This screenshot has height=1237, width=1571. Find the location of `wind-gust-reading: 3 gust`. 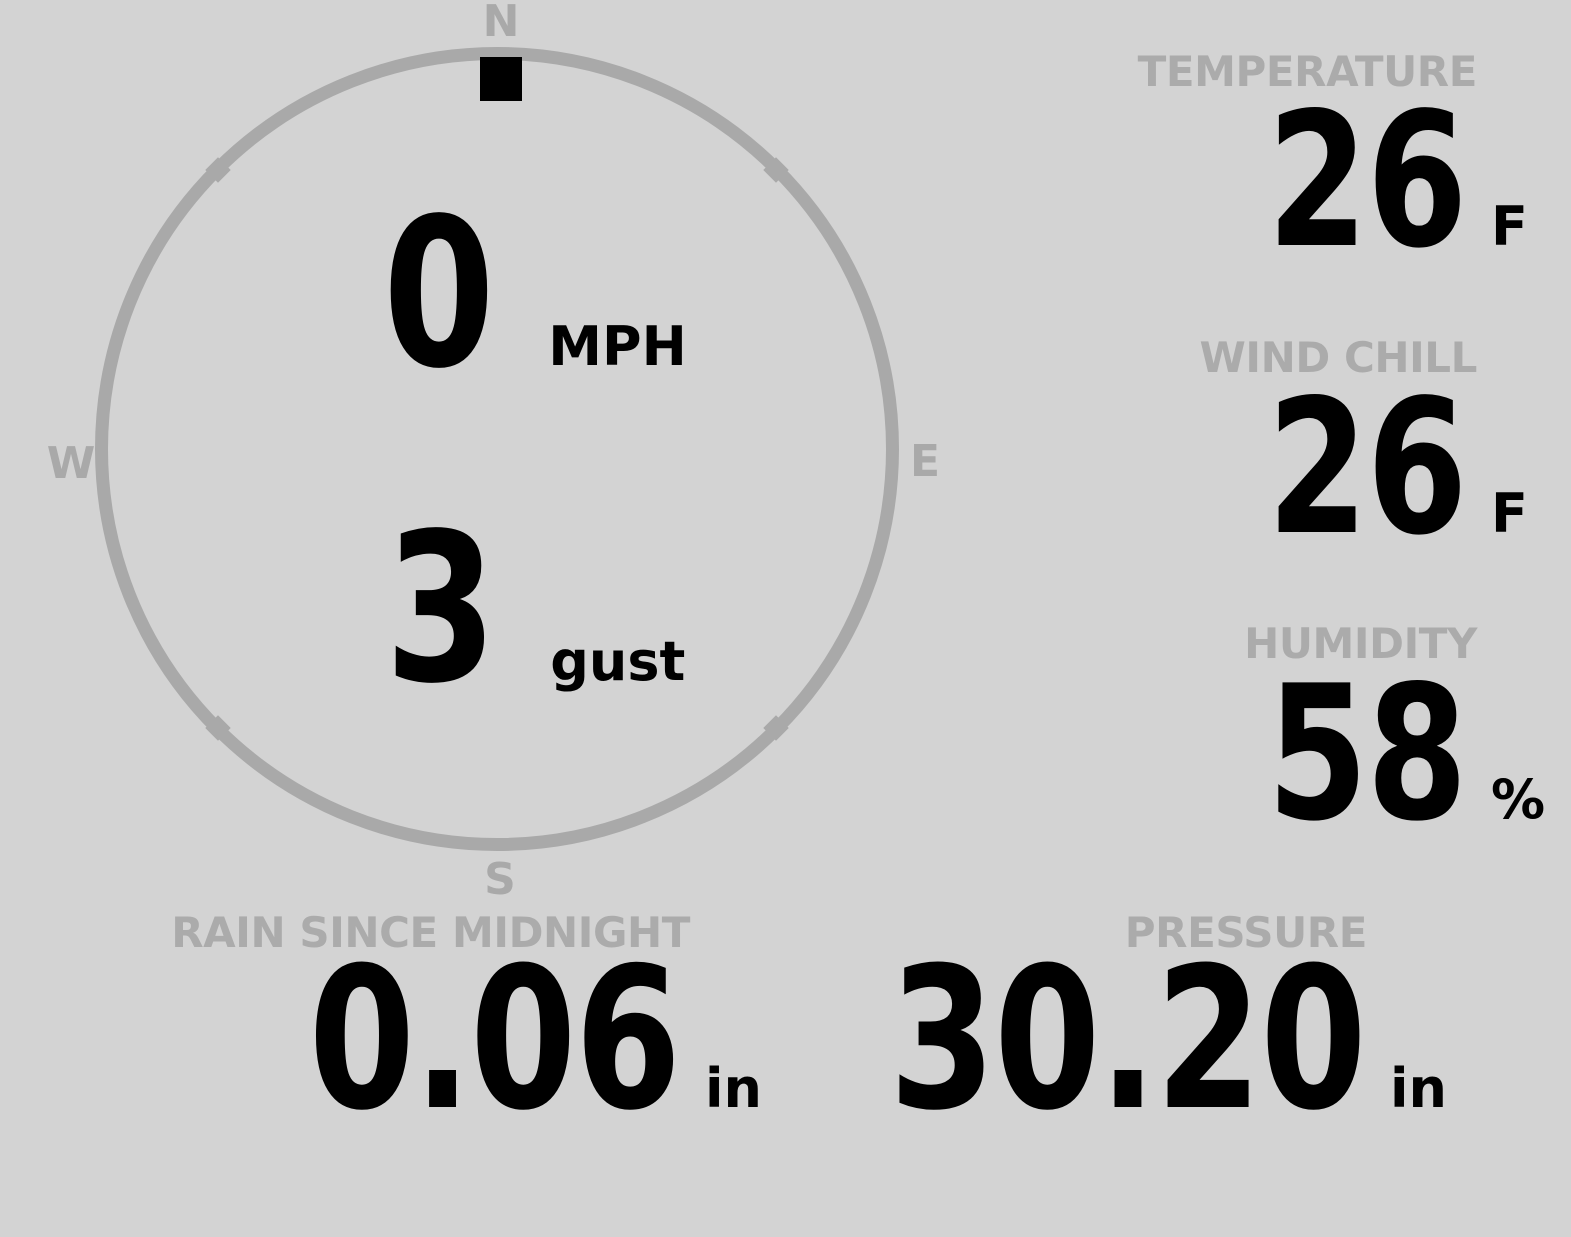

wind-gust-reading: 3 gust is located at coordinates (535, 609).